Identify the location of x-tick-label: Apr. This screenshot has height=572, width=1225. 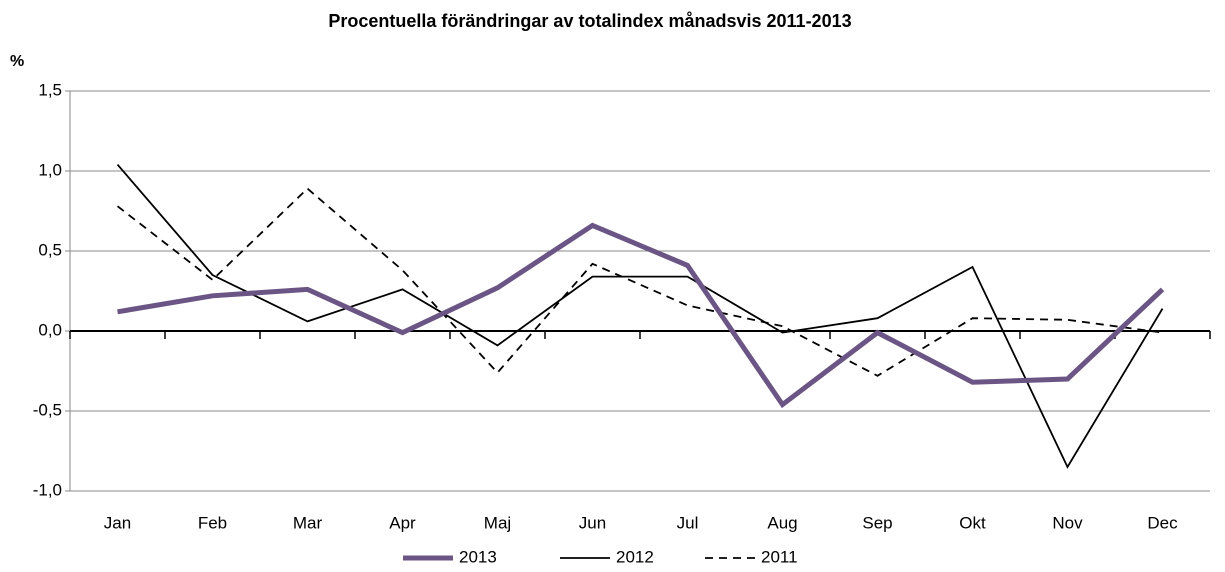
(402, 522).